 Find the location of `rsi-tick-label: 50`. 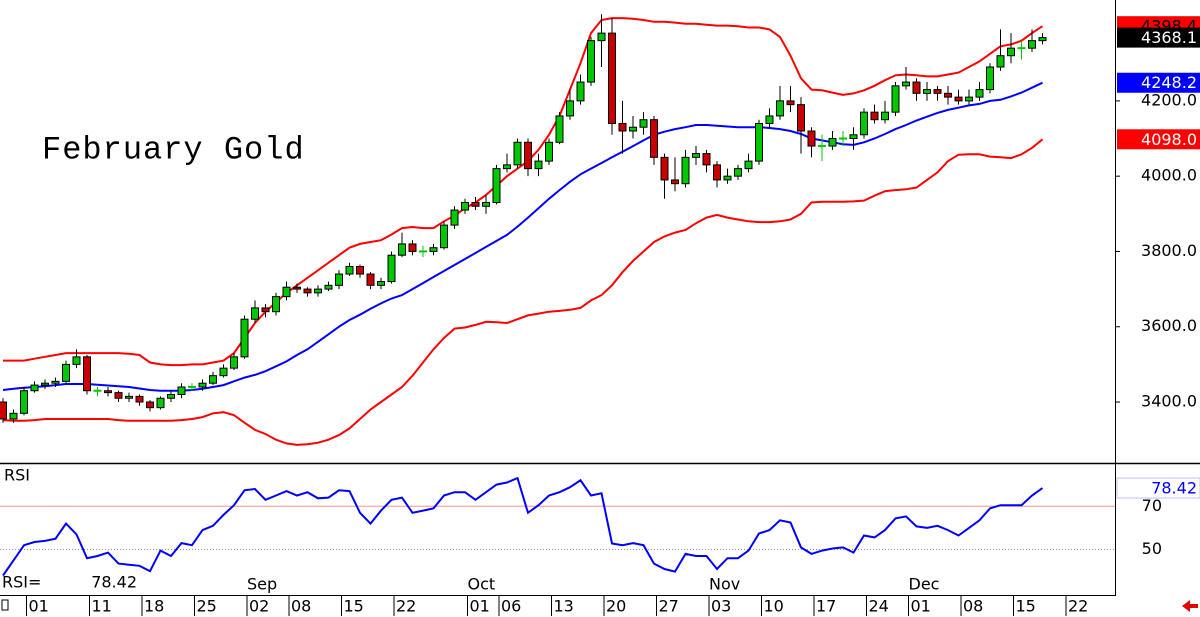

rsi-tick-label: 50 is located at coordinates (1152, 548).